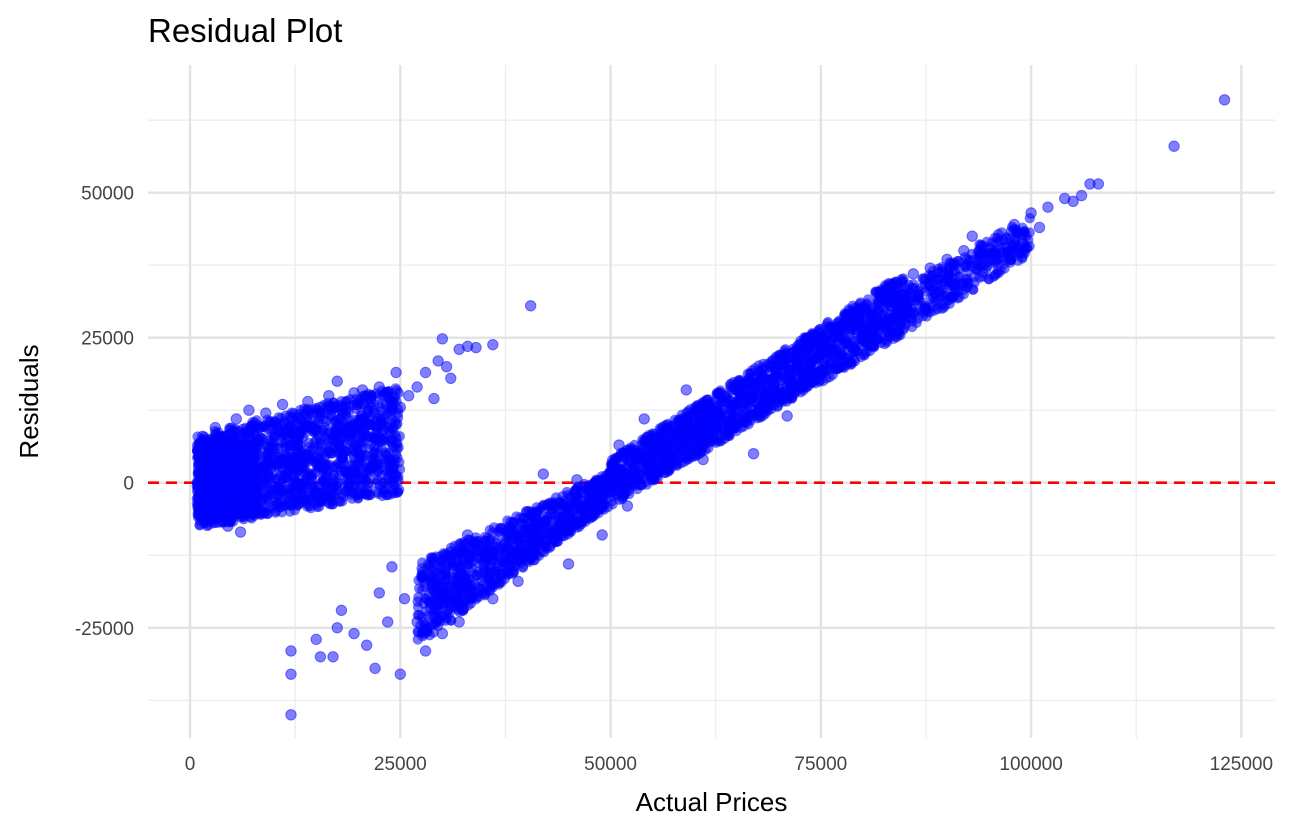  I want to click on x-tick-label: 75000, so click(820, 764).